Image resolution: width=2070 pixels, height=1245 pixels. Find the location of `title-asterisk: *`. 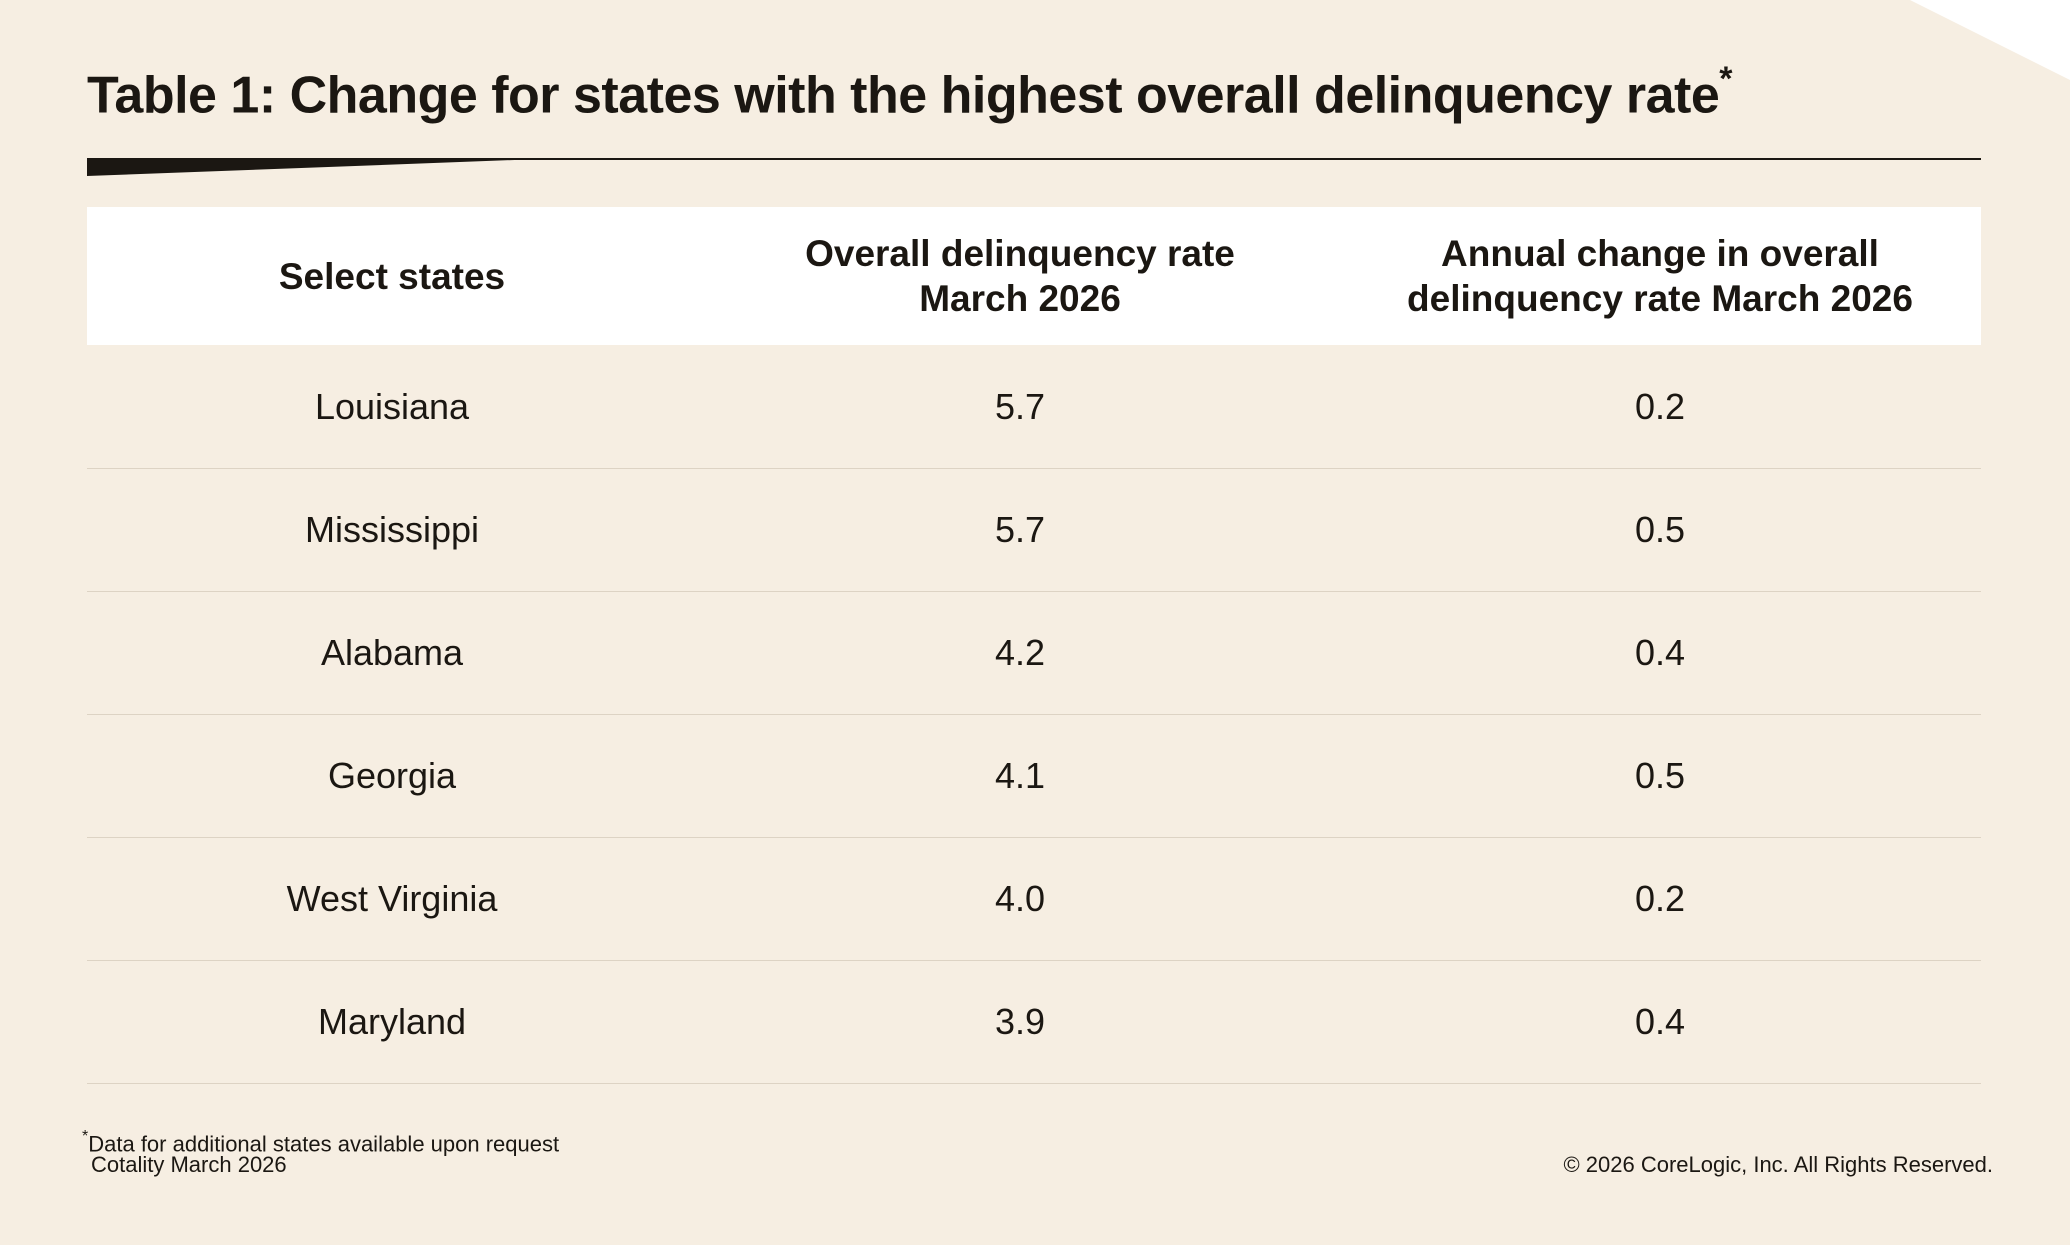

title-asterisk: * is located at coordinates (1726, 79).